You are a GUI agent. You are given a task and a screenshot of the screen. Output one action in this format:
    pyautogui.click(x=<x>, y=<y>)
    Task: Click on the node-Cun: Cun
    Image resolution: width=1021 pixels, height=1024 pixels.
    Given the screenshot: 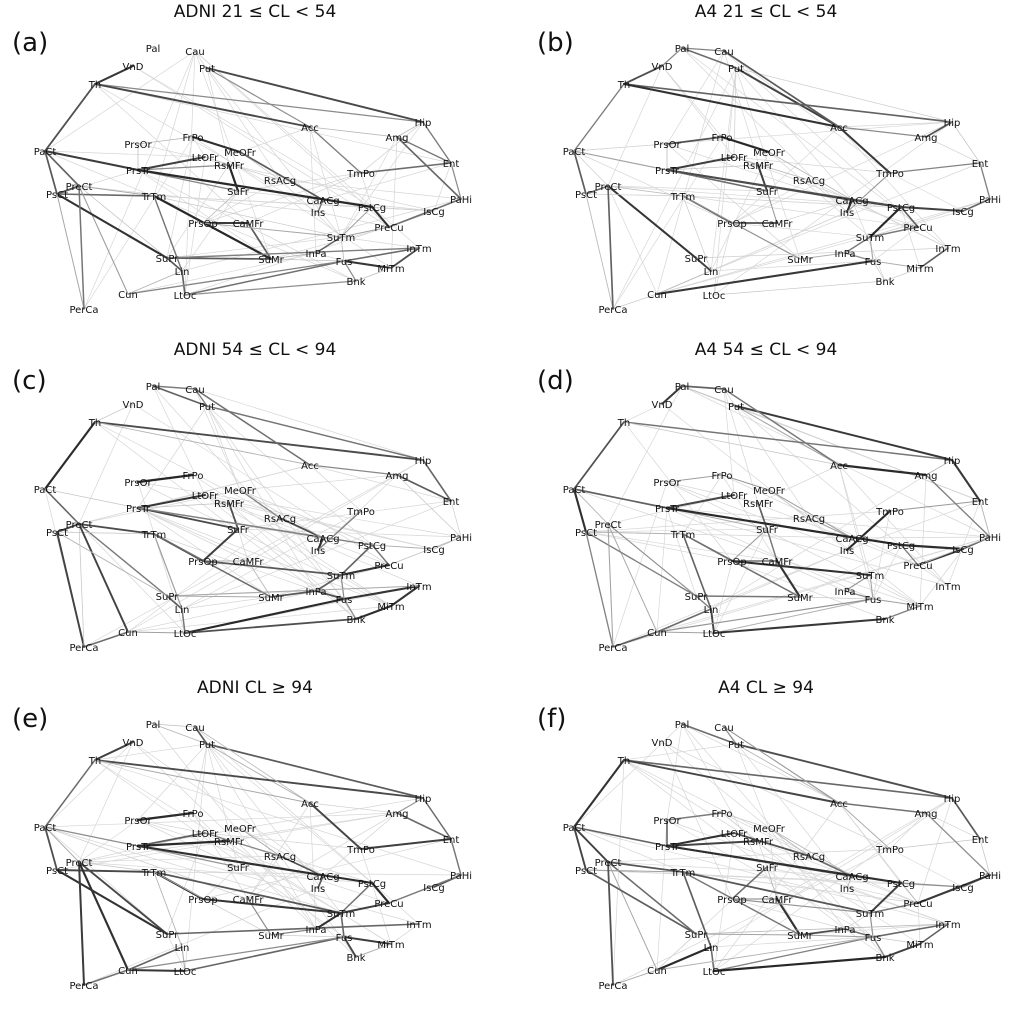 What is the action you would take?
    pyautogui.click(x=657, y=633)
    